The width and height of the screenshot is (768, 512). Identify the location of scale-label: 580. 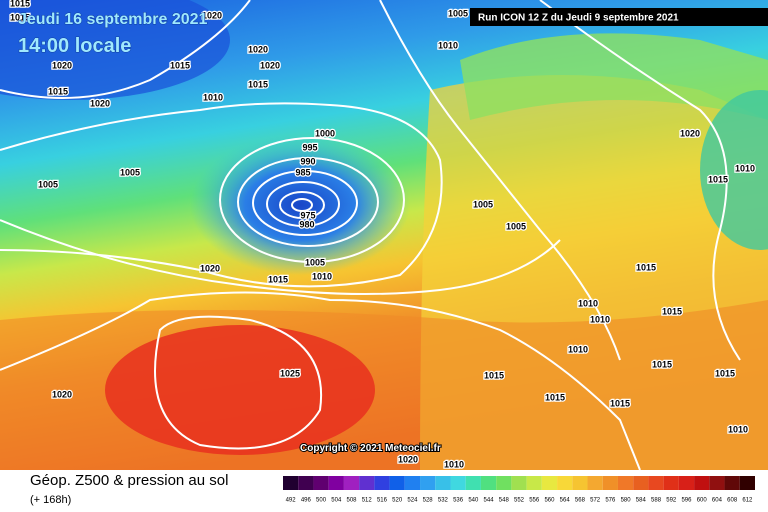
(626, 501).